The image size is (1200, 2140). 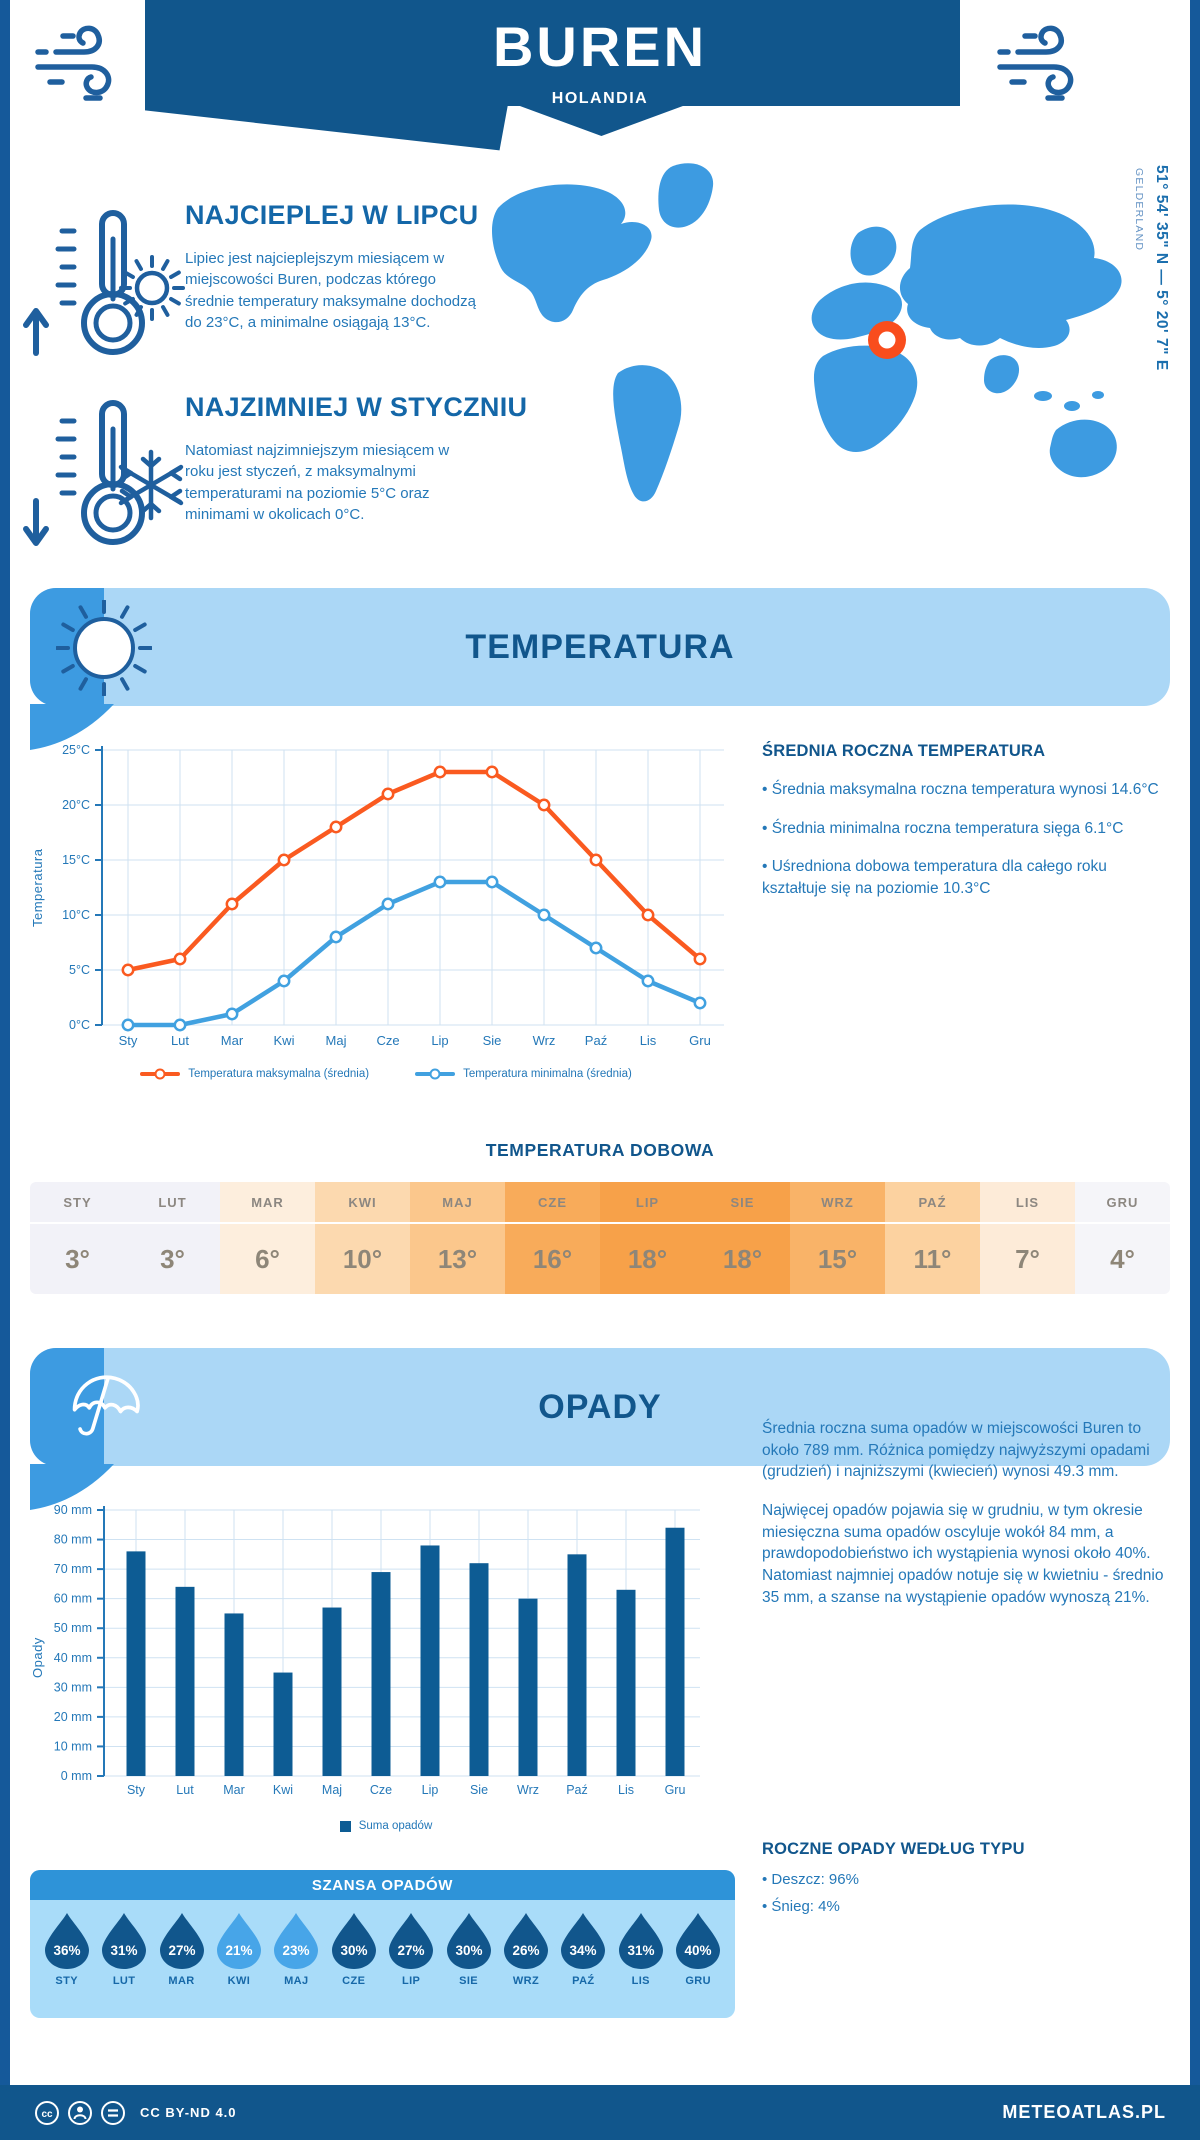 What do you see at coordinates (600, 1150) in the screenshot?
I see `daily-temperature-heading: TEMPERATURA DOBOWA` at bounding box center [600, 1150].